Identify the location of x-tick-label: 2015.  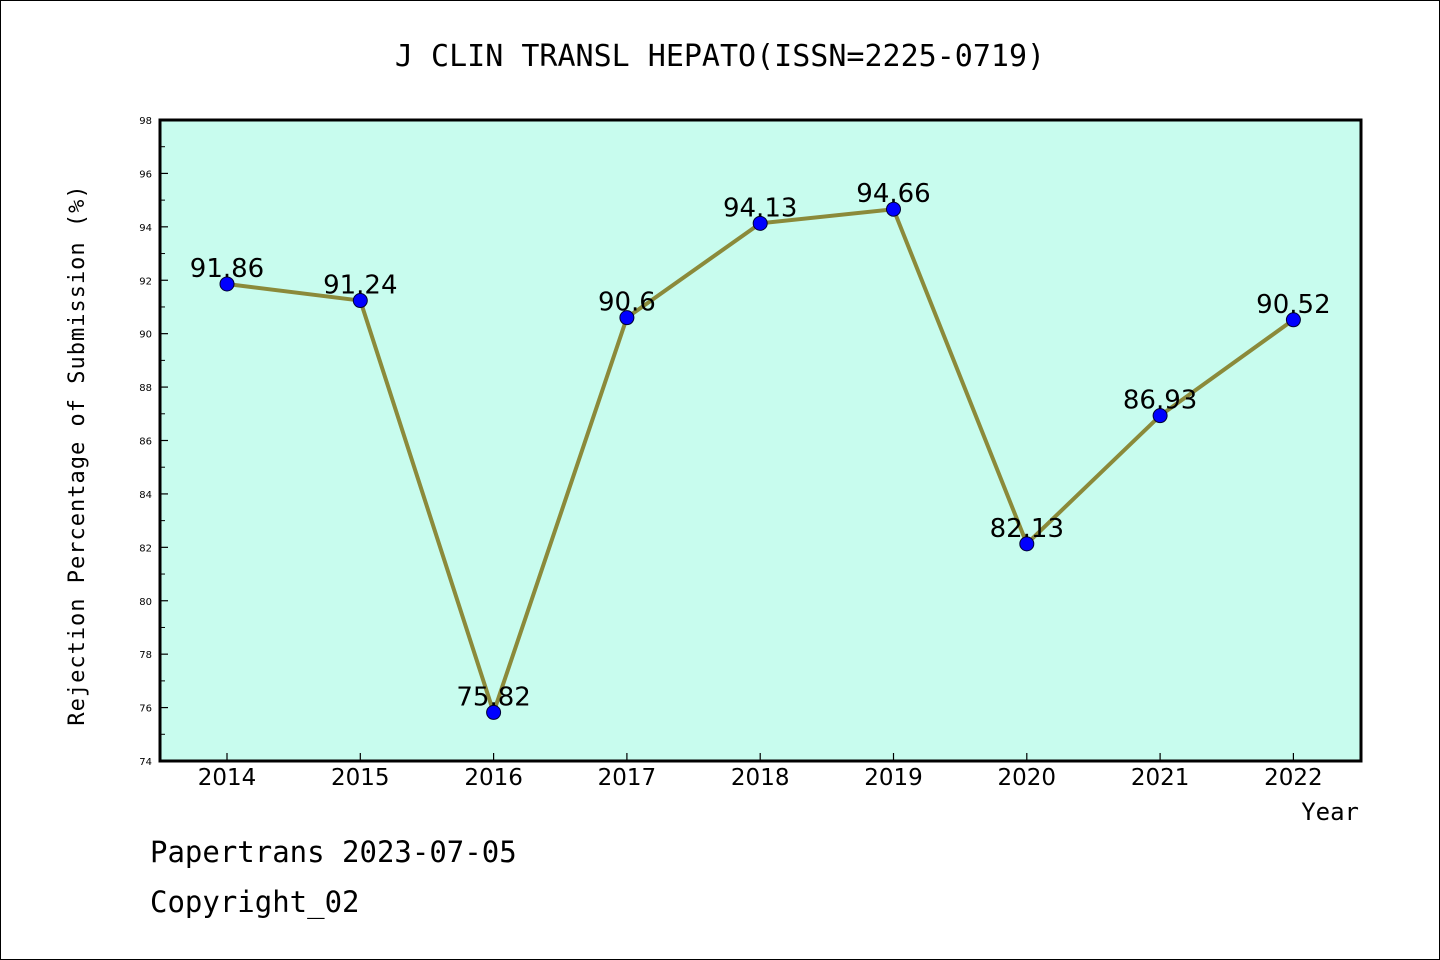
(360, 778).